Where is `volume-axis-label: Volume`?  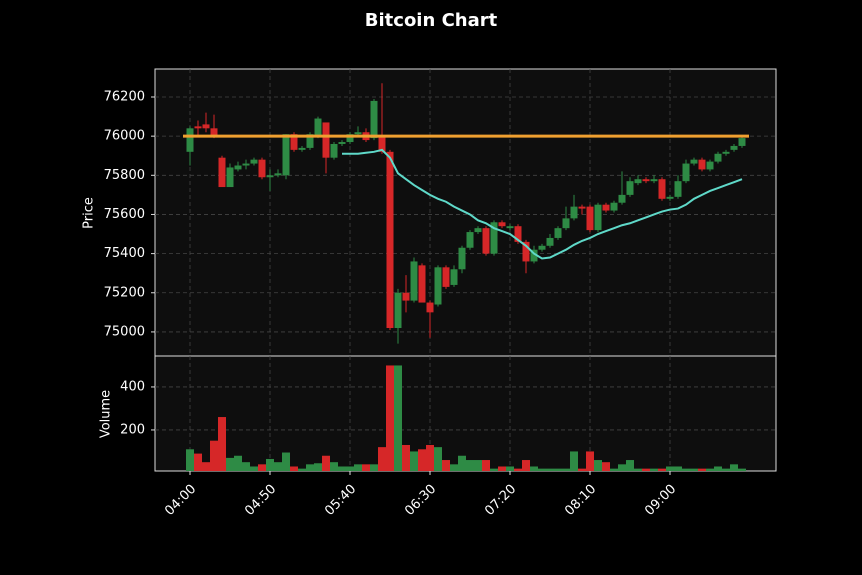
volume-axis-label: Volume is located at coordinates (106, 414).